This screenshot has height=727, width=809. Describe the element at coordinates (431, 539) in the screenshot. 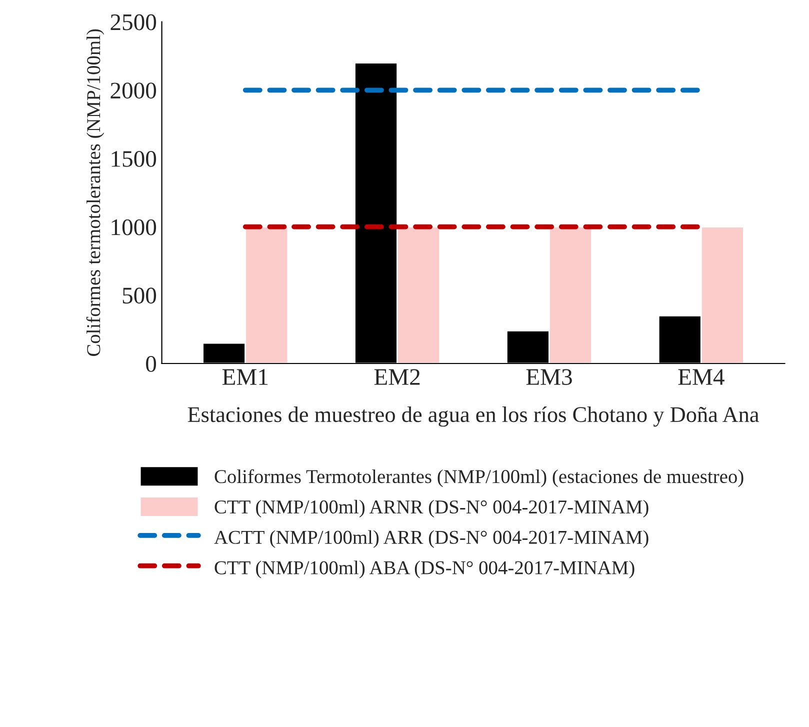

I see `legend-label: ACTT (NMP/100ml) ARR (DS-N° 004-2017-MINAM)` at that location.